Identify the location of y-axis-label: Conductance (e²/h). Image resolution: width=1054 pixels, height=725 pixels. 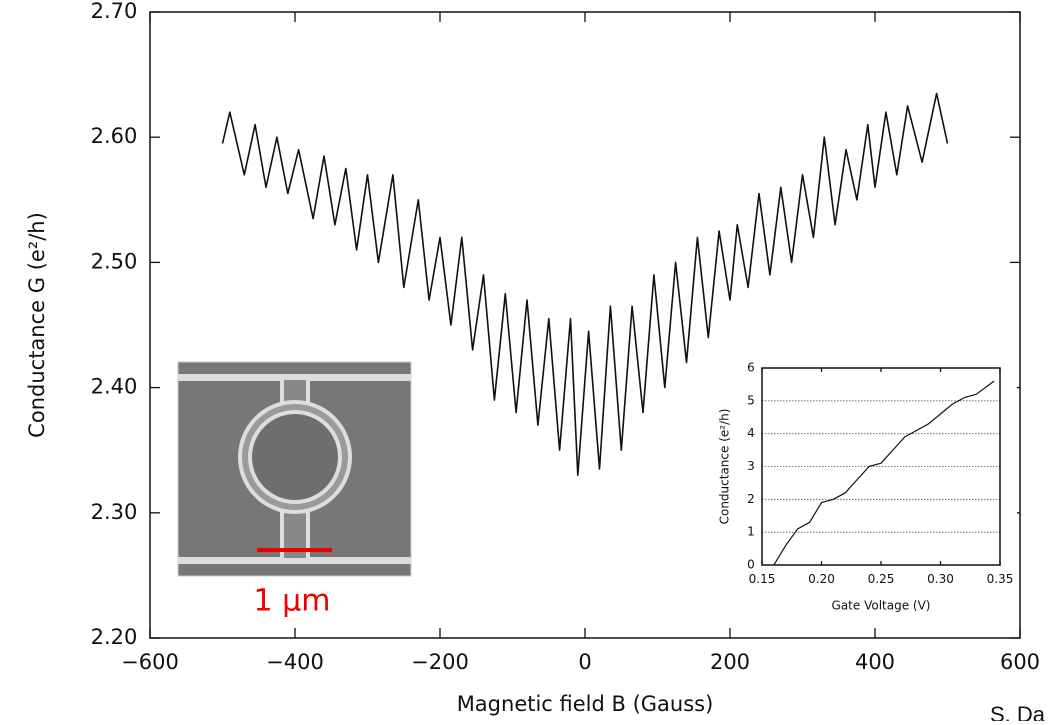
(725, 467).